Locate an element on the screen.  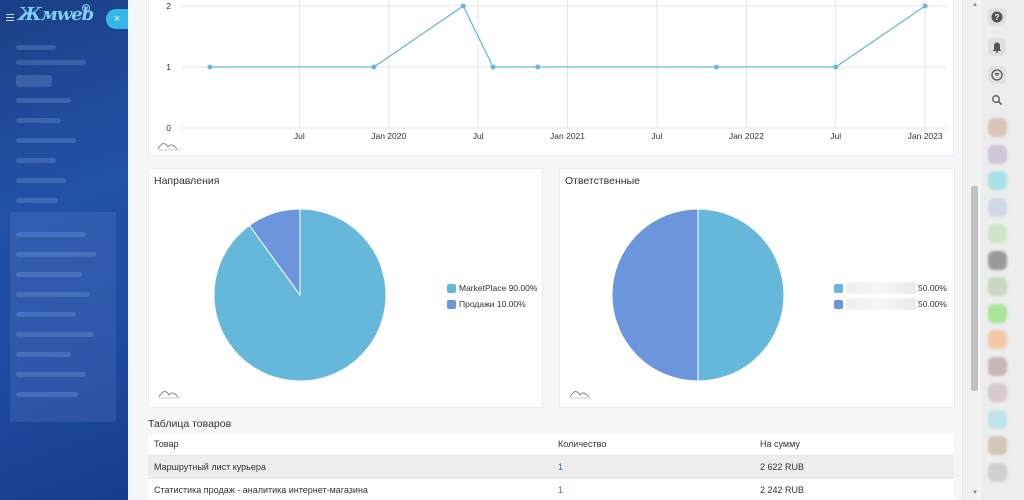
responsible-legend: 50.00% 50.00% is located at coordinates (890, 296).